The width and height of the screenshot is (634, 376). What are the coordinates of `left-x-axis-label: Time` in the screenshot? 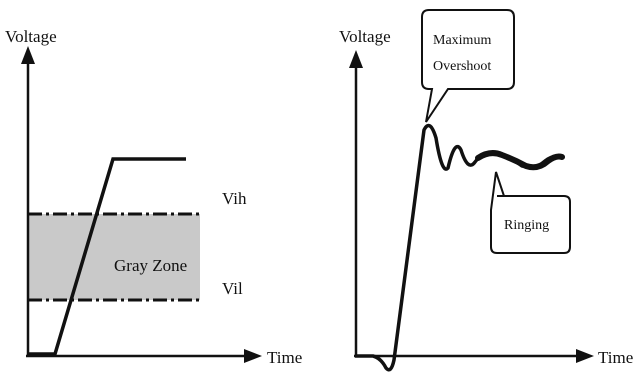 It's located at (284, 357).